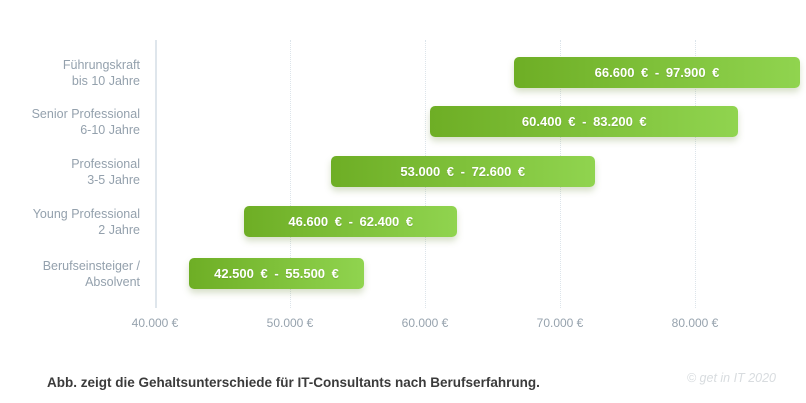 This screenshot has width=806, height=403. I want to click on salary-range-value-label: 60.400 € - 83.200 €, so click(584, 121).